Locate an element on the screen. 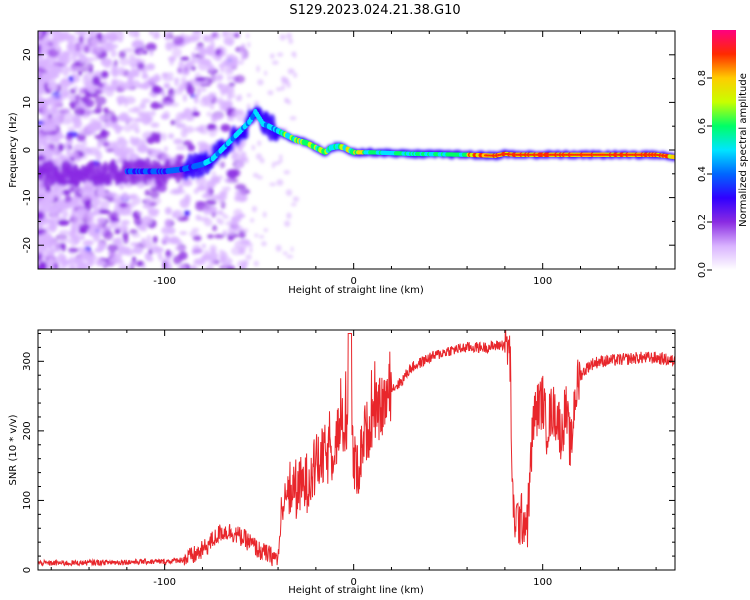 The image size is (750, 600). spectrogram-y-tick-label: 0 is located at coordinates (27, 150).